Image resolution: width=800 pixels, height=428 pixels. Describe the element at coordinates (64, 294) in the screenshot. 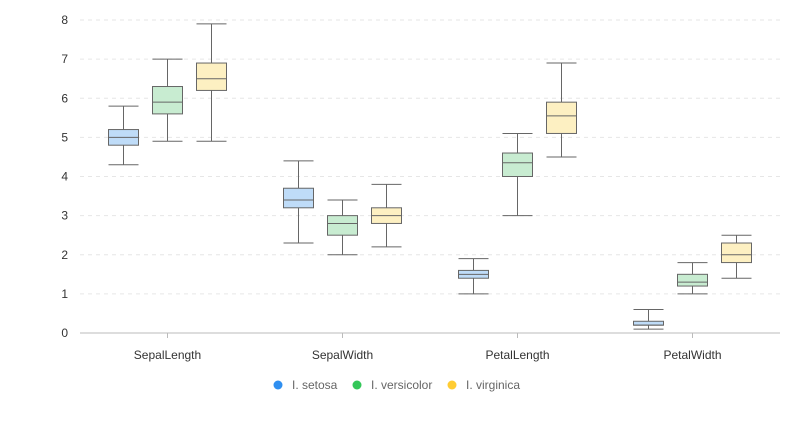

I see `y-tick-label: 1` at that location.